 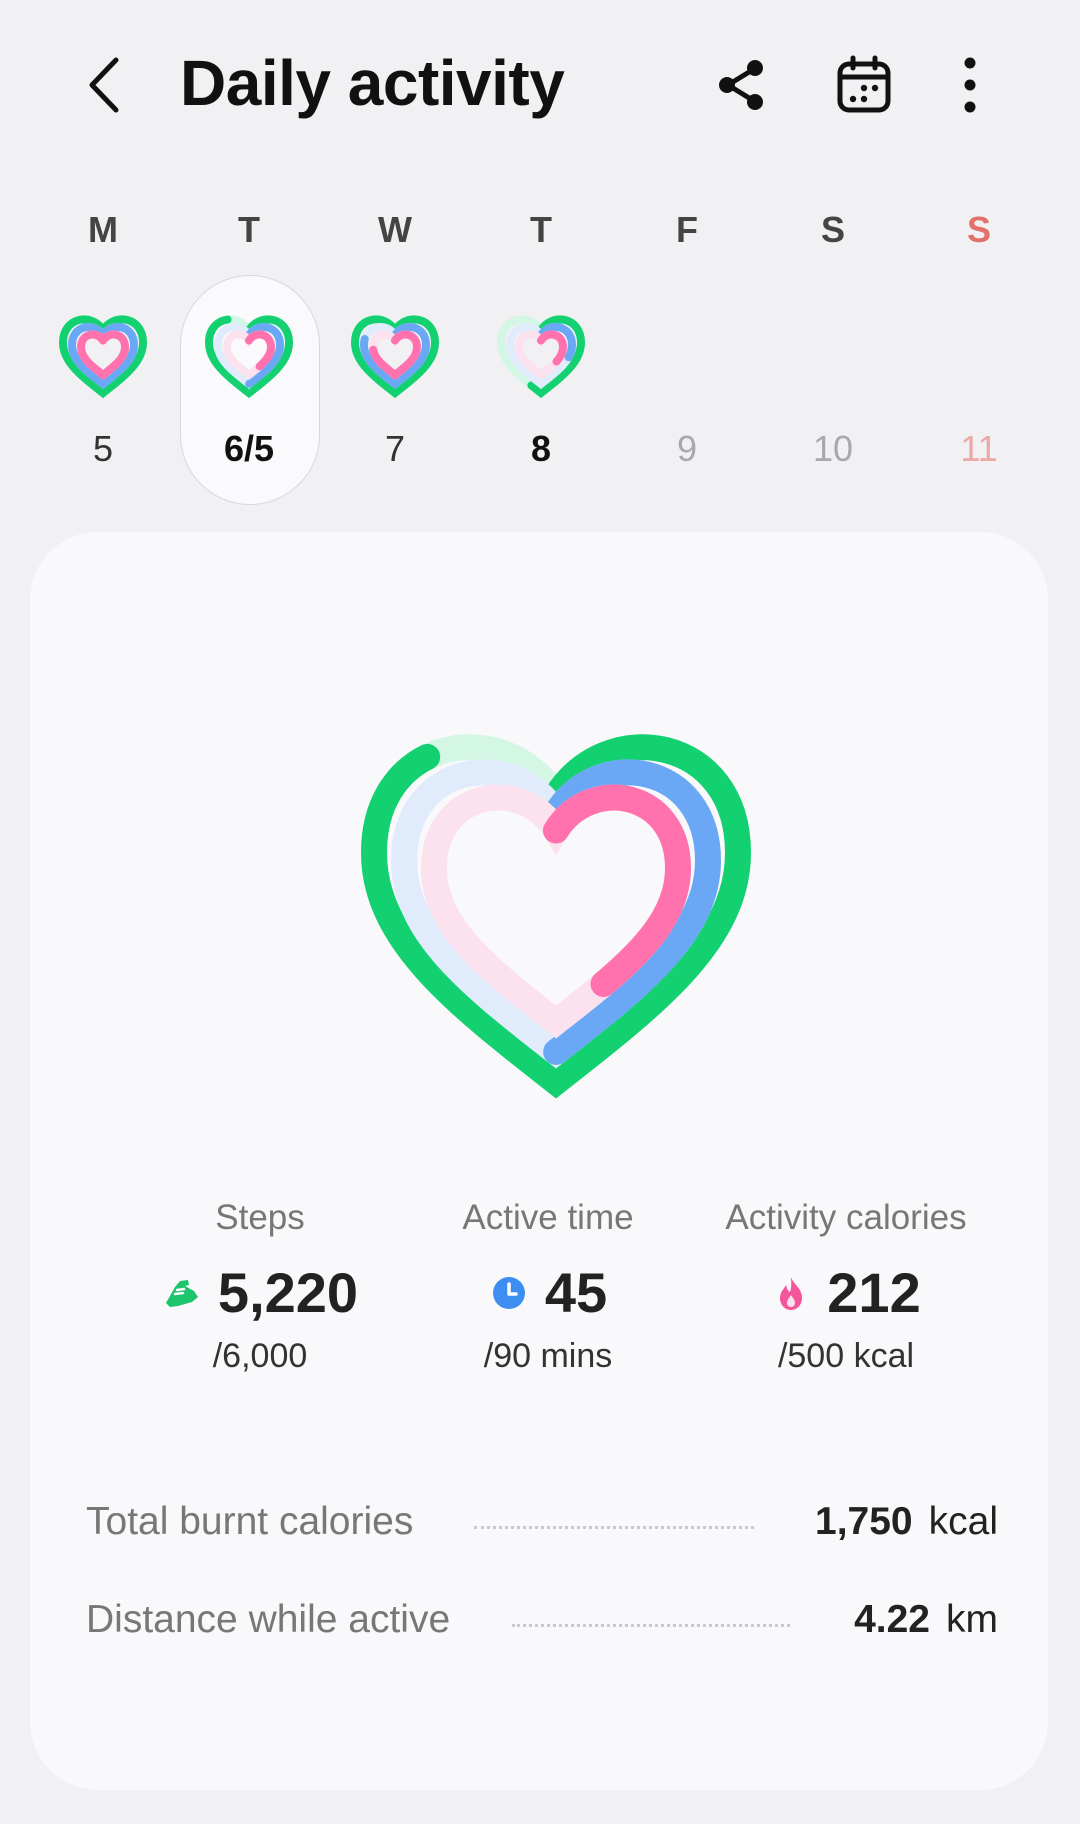 I want to click on back-button, so click(x=105, y=85).